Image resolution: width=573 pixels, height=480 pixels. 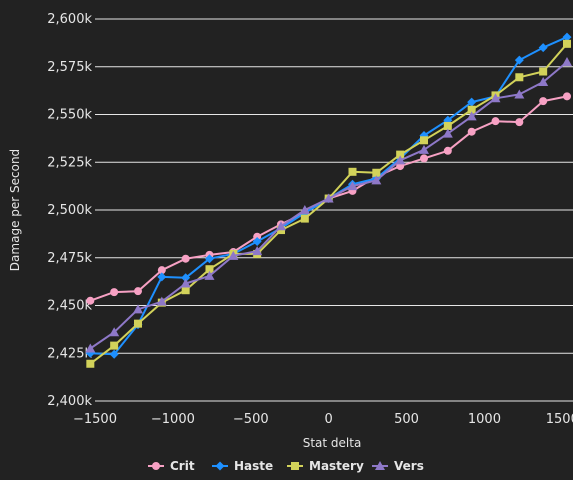 What do you see at coordinates (406, 419) in the screenshot?
I see `x-tick-label: 500` at bounding box center [406, 419].